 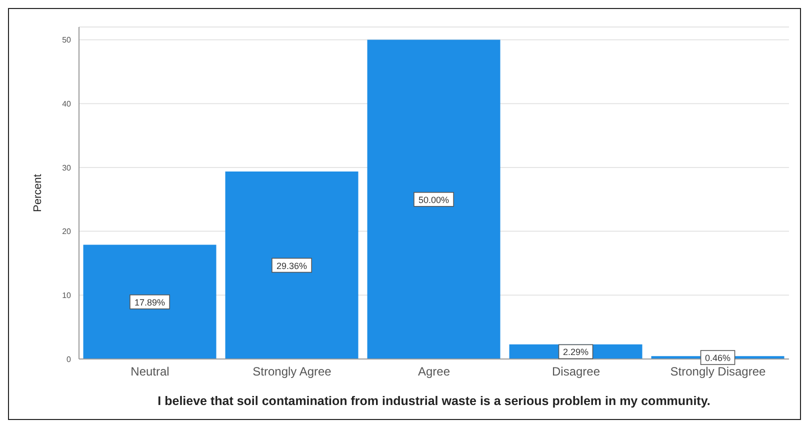 What do you see at coordinates (434, 371) in the screenshot?
I see `x-tick-label: Agree` at bounding box center [434, 371].